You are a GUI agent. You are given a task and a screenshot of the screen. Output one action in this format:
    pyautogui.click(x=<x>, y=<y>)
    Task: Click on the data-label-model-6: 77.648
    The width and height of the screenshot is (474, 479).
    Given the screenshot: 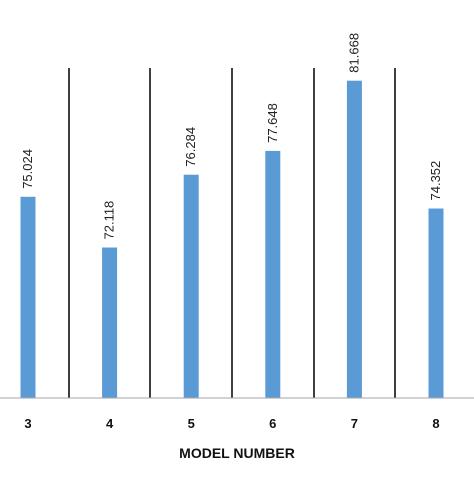 What is the action you would take?
    pyautogui.click(x=272, y=123)
    